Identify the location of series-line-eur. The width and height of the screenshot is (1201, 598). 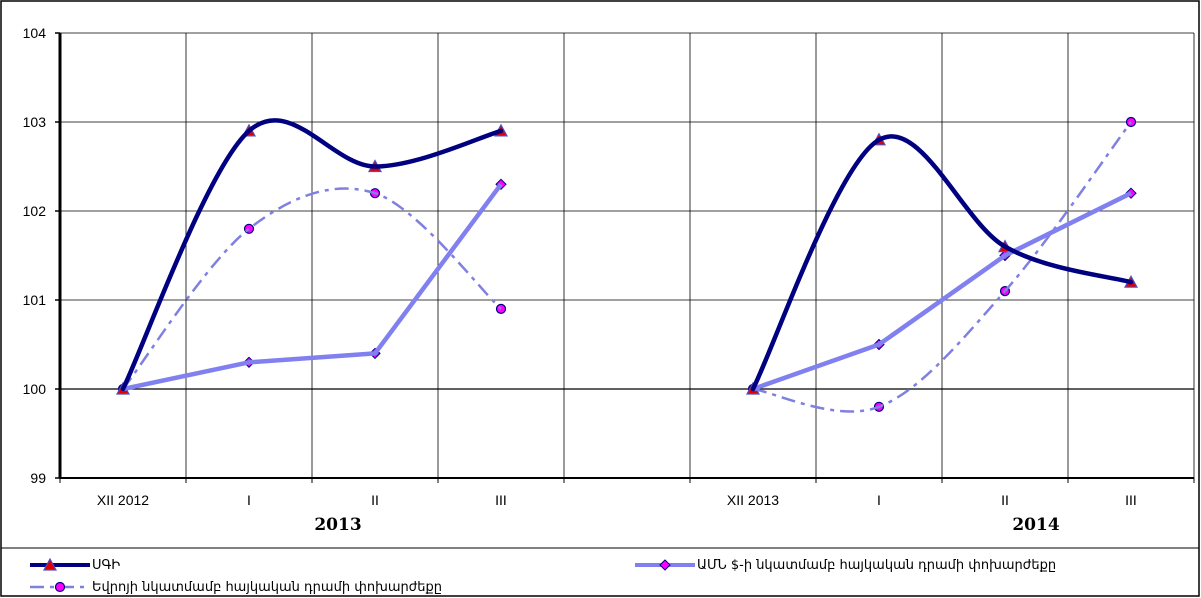
(312, 288).